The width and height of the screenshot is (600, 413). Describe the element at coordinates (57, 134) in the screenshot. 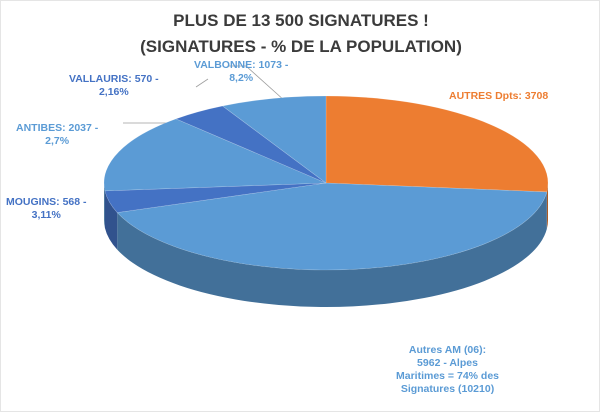

I see `slice-label-antibes: ANTIBES: 2037 - 2,7%` at that location.